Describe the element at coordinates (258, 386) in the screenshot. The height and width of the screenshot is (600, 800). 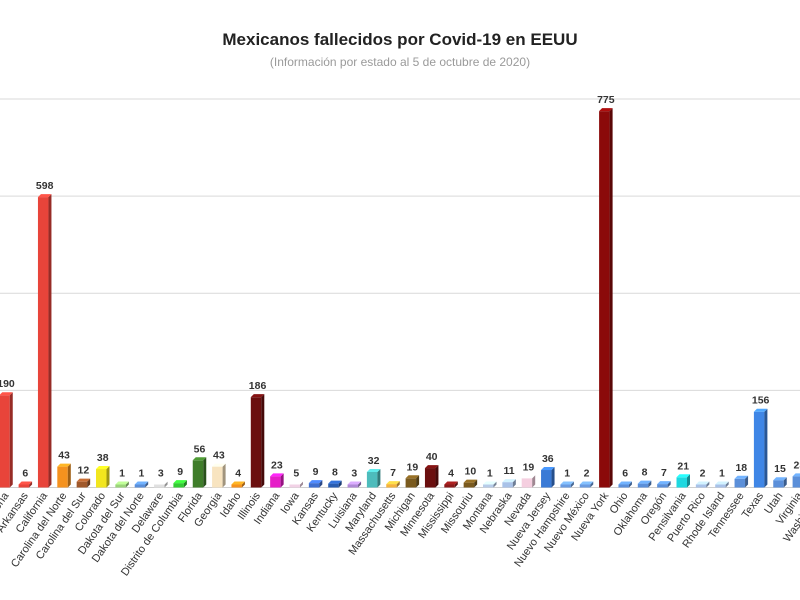
I see `value-label: 186` at that location.